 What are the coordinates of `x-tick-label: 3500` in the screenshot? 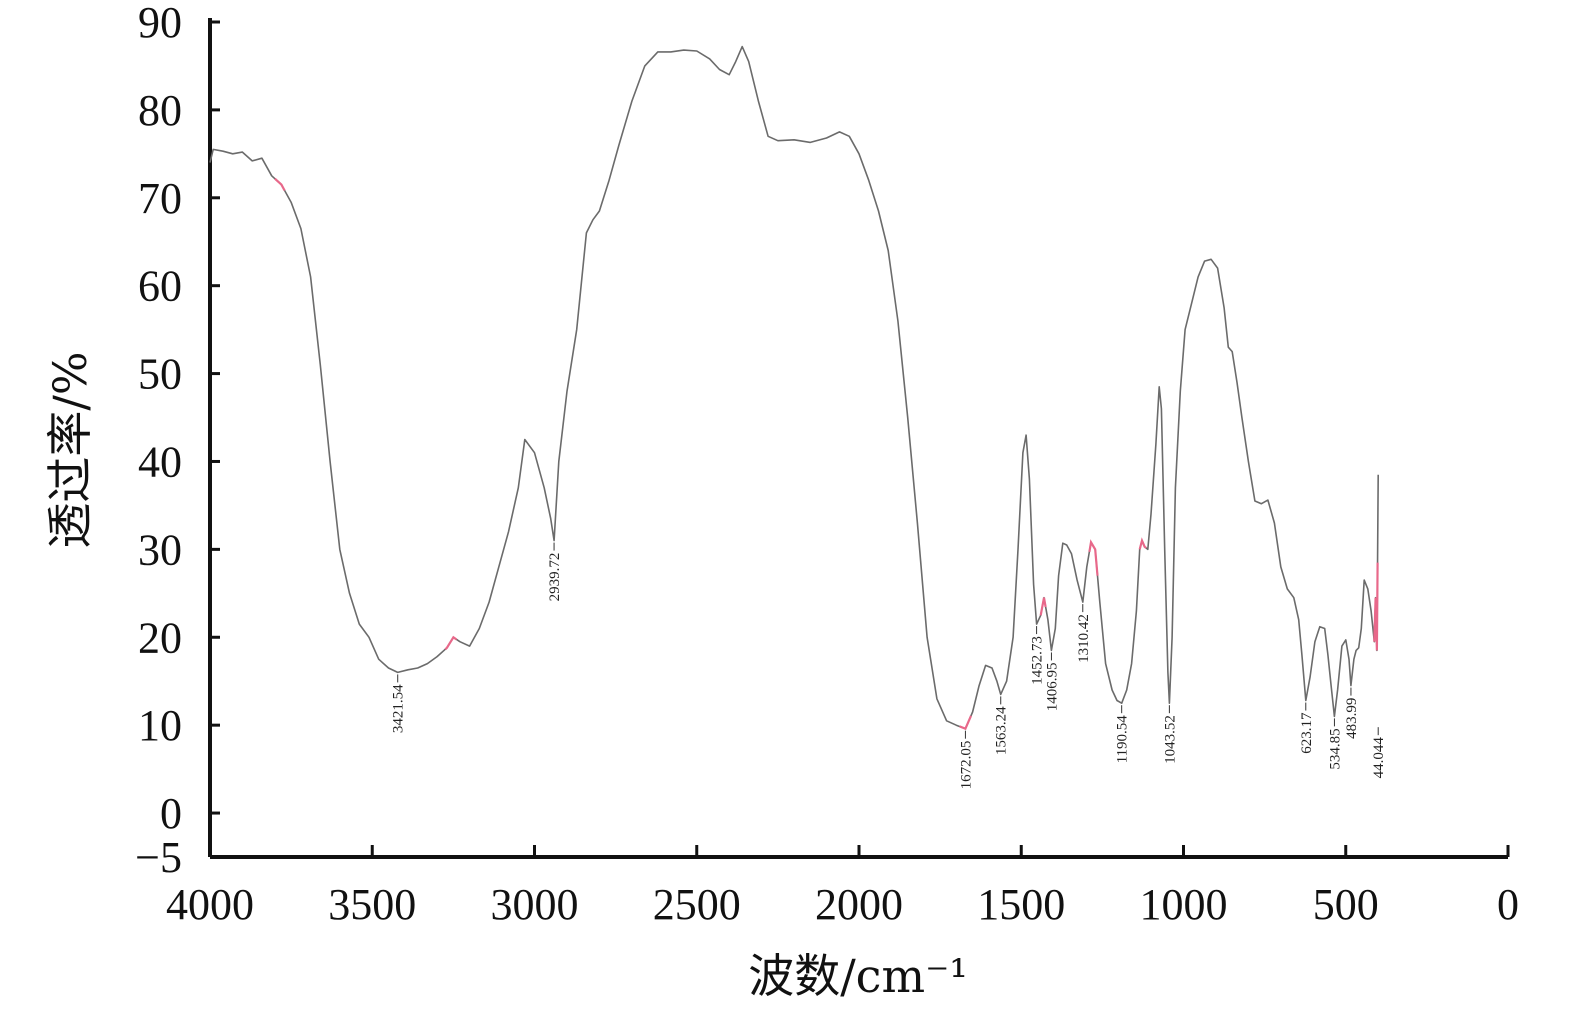 It's located at (372, 904).